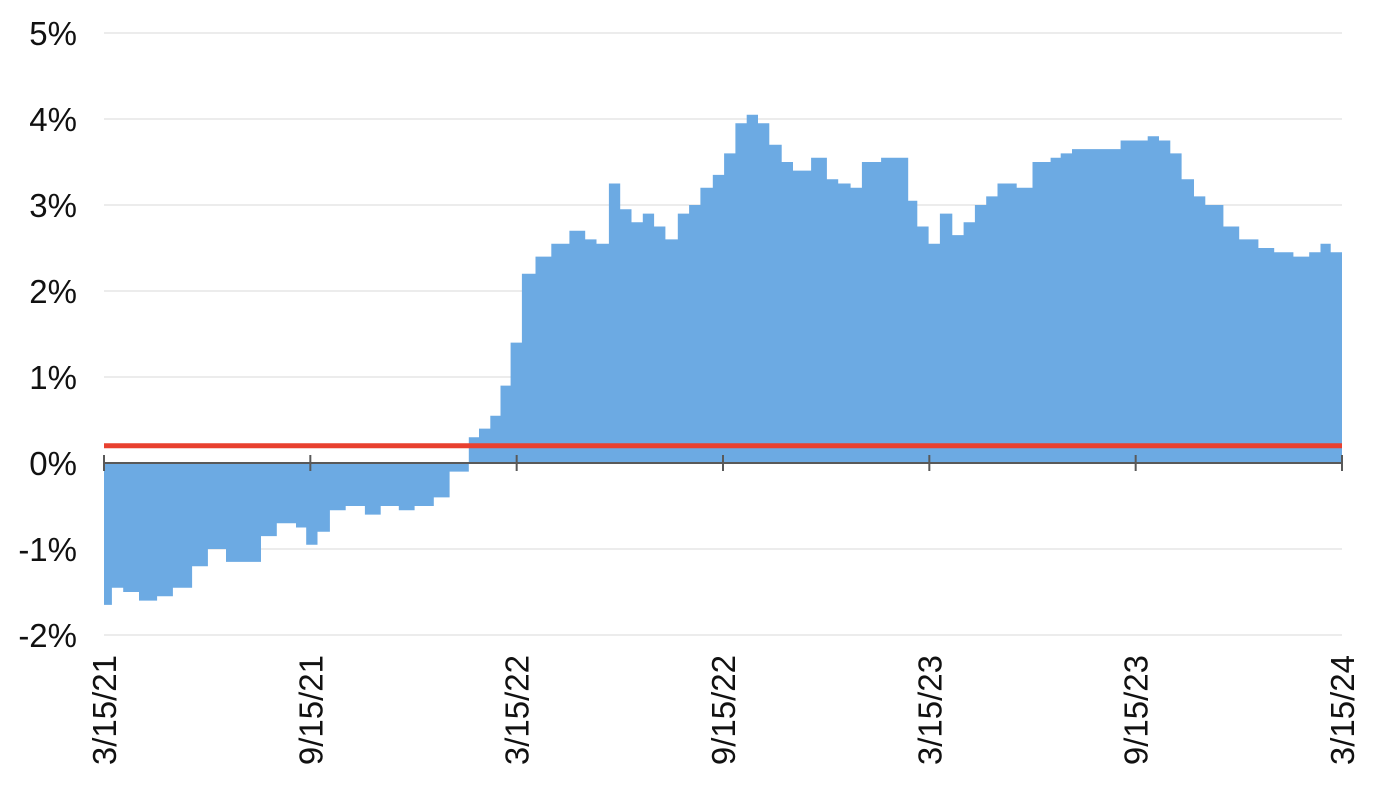 The image size is (1380, 800). What do you see at coordinates (1342, 710) in the screenshot?
I see `x-tick-label: 3/15/24` at bounding box center [1342, 710].